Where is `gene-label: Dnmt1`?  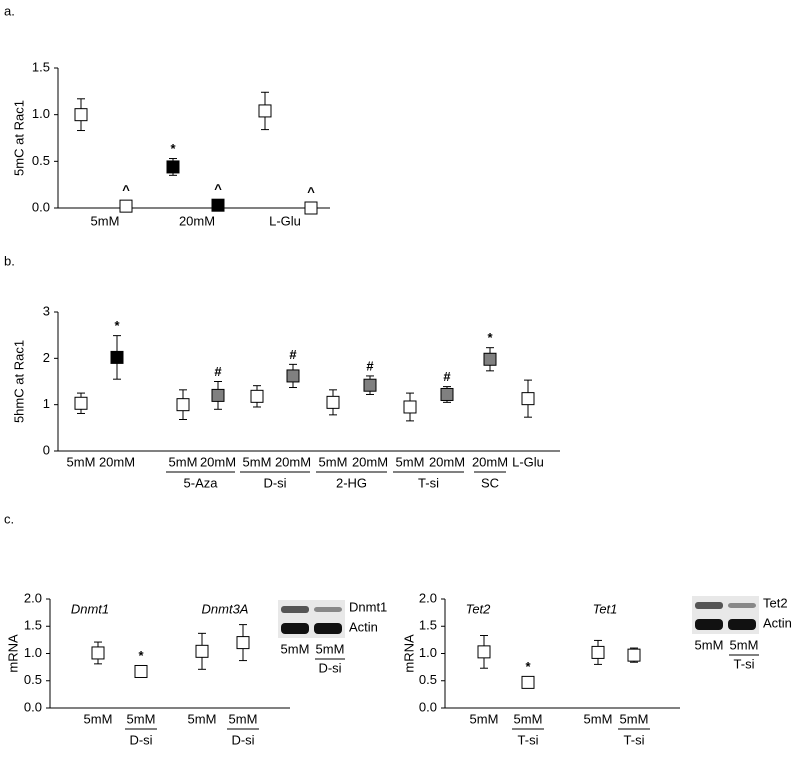
gene-label: Dnmt1 is located at coordinates (90, 608).